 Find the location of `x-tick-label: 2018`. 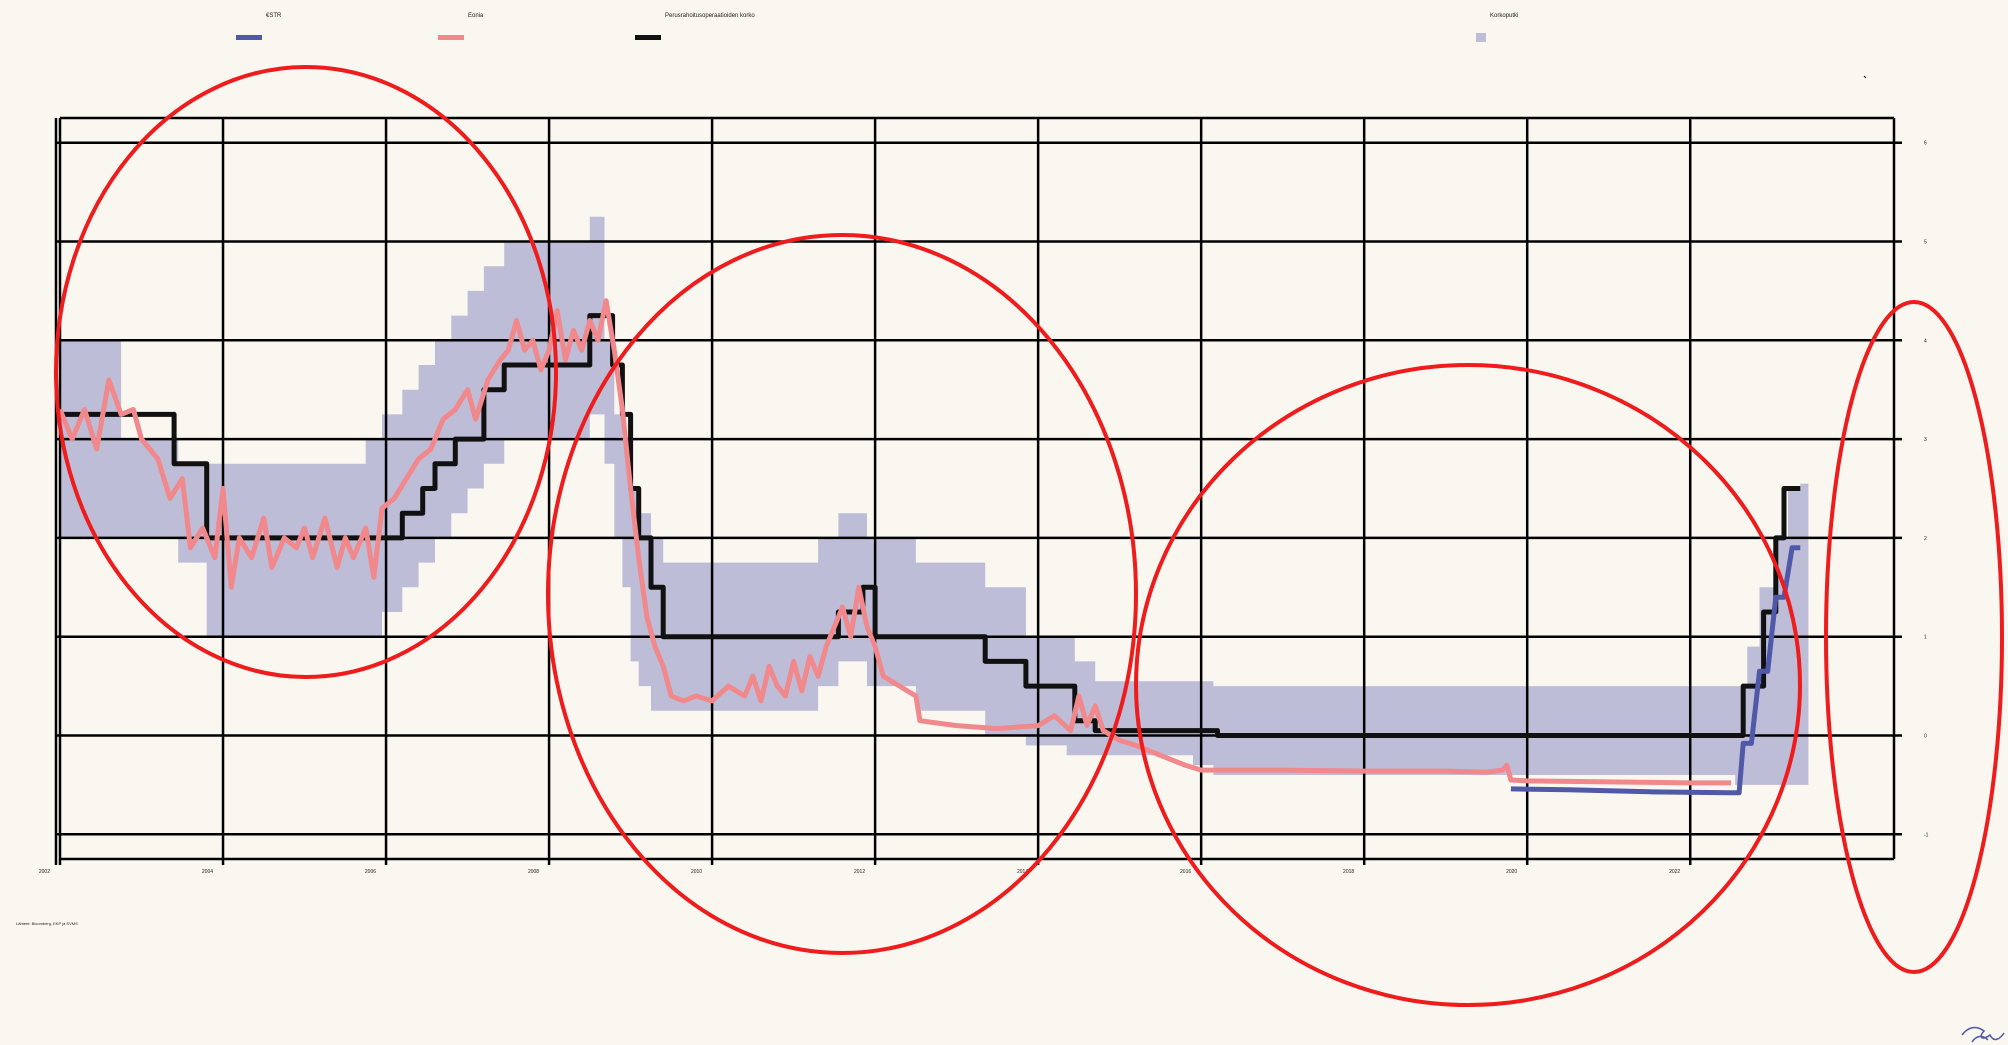

x-tick-label: 2018 is located at coordinates (1348, 872).